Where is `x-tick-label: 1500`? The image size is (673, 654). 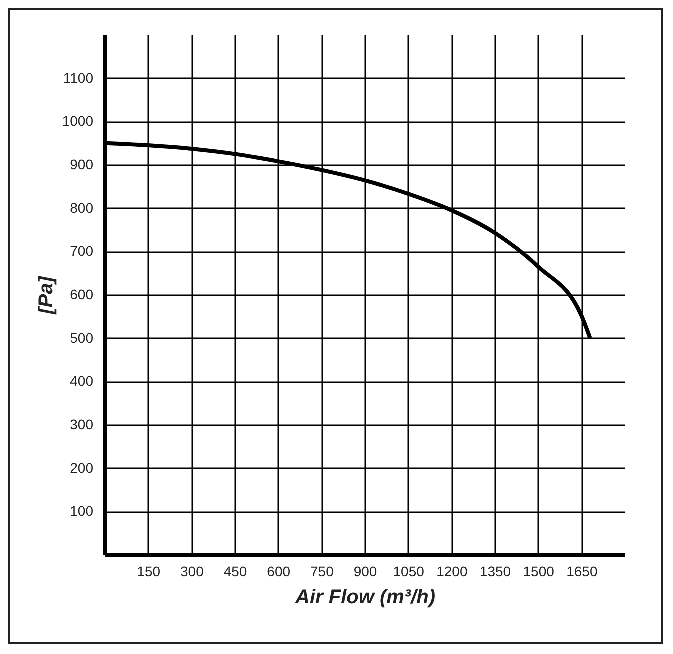 x-tick-label: 1500 is located at coordinates (539, 572).